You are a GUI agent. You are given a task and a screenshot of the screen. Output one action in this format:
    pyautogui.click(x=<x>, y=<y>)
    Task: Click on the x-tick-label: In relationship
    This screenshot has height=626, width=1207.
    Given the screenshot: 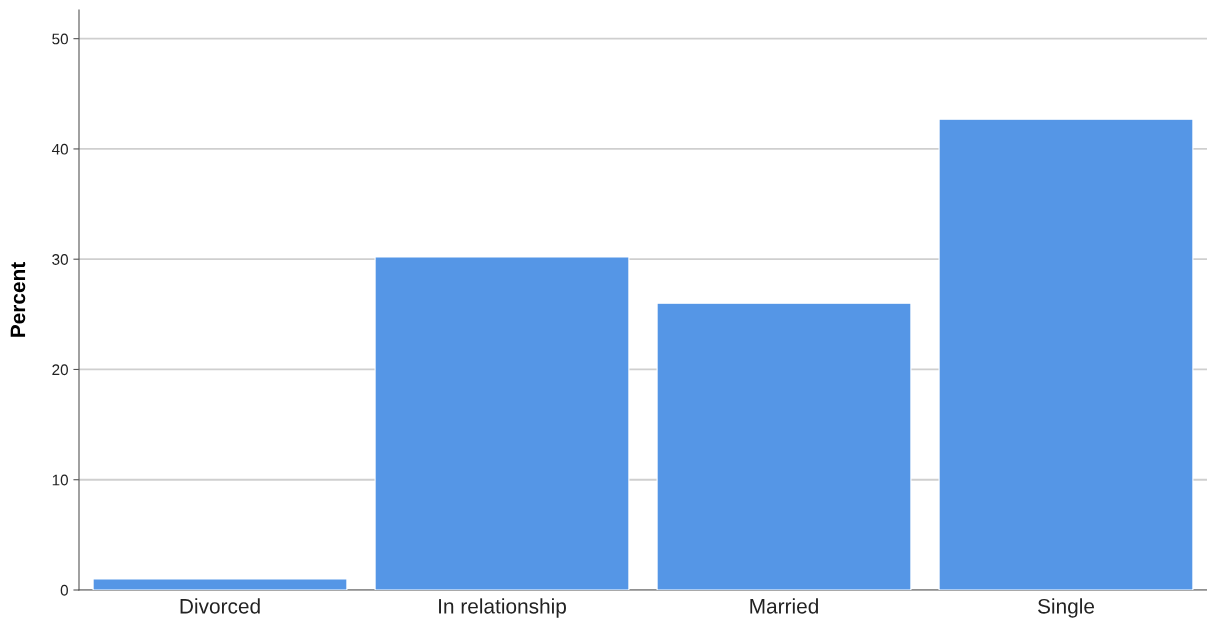 What is the action you would take?
    pyautogui.click(x=502, y=608)
    